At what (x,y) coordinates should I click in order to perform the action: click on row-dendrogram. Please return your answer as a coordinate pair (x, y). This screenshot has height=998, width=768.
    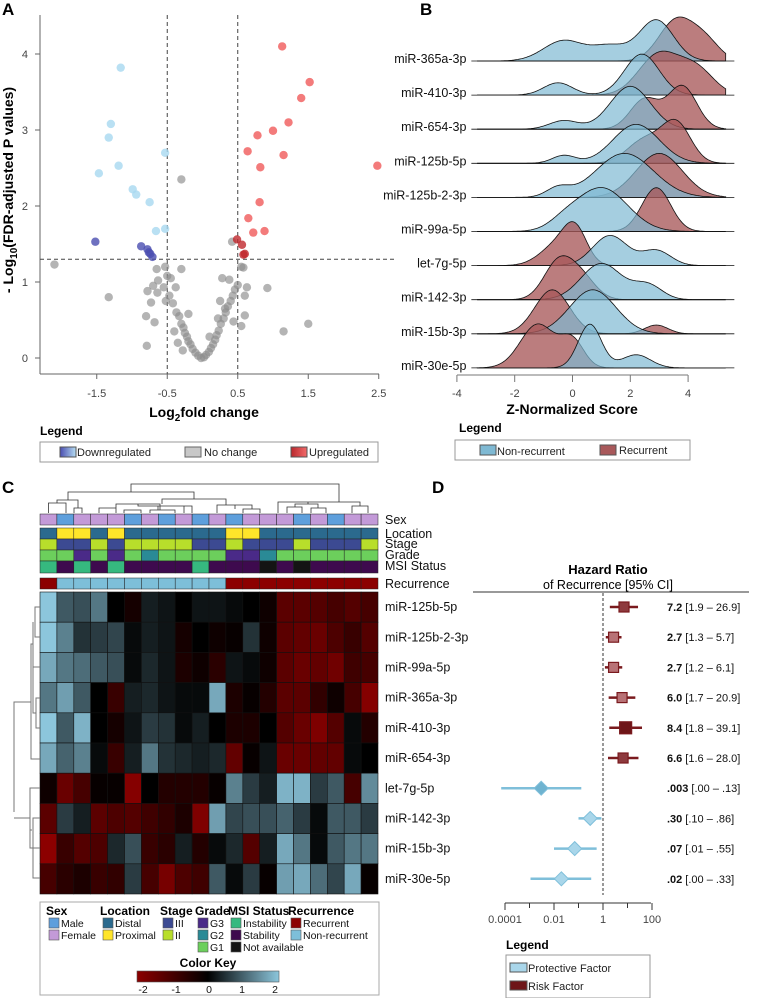
    Looking at the image, I should click on (26, 742).